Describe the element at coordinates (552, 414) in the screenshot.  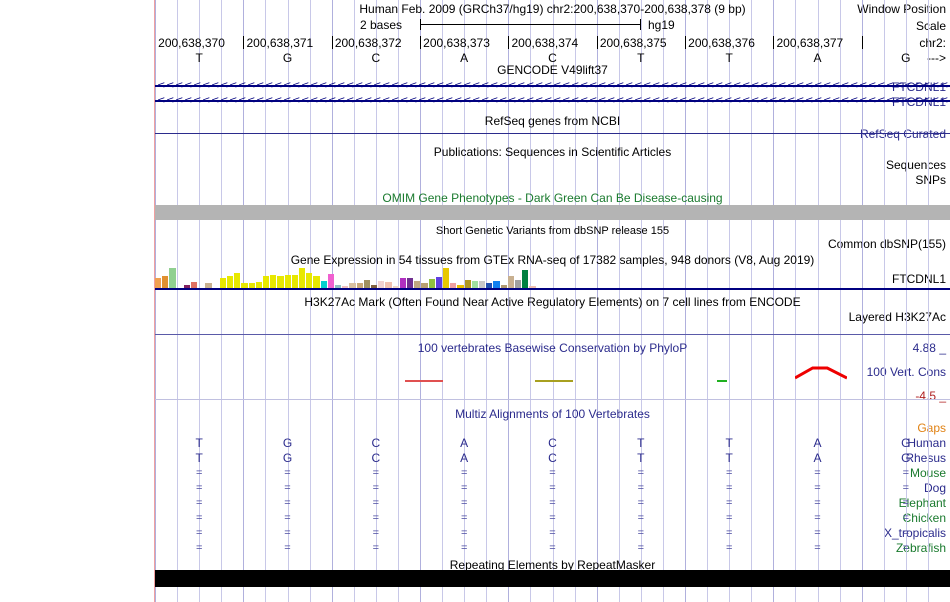
I see `multiz-center-title: Multiz Alignments of 100 Vertebrates` at that location.